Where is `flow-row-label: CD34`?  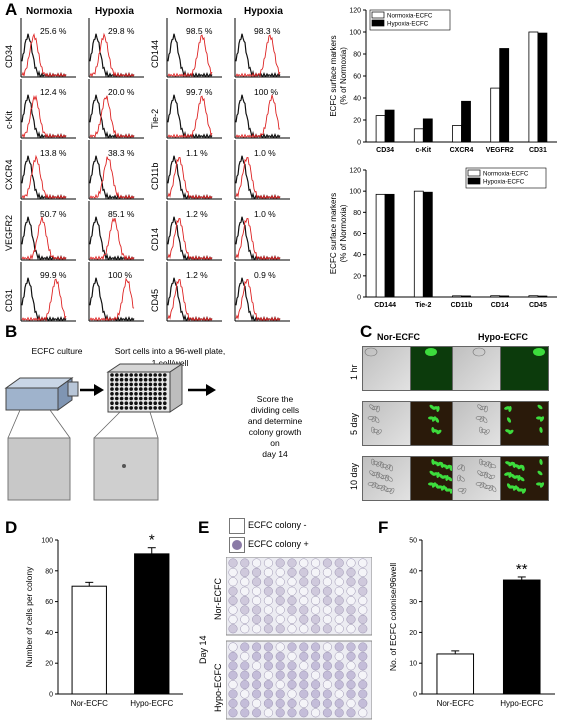 flow-row-label: CD34 is located at coordinates (9, 56).